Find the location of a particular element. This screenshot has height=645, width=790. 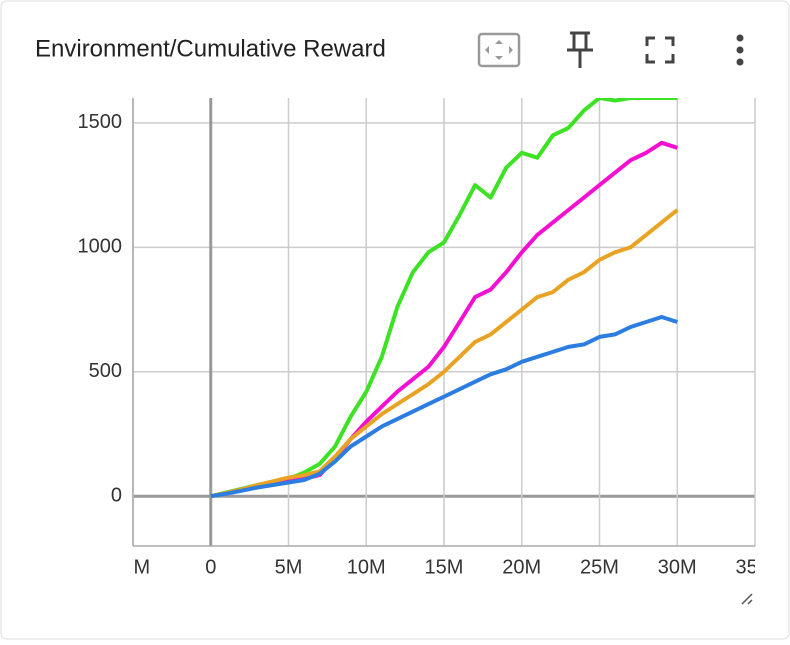

x-tick-label: 5M is located at coordinates (289, 567).